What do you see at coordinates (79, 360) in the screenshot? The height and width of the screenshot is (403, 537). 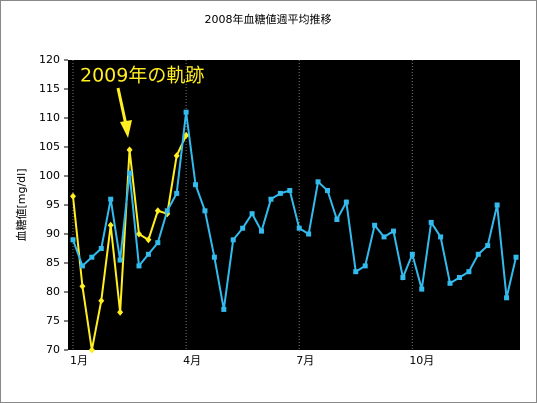 I see `x-tick-label: 1月` at bounding box center [79, 360].